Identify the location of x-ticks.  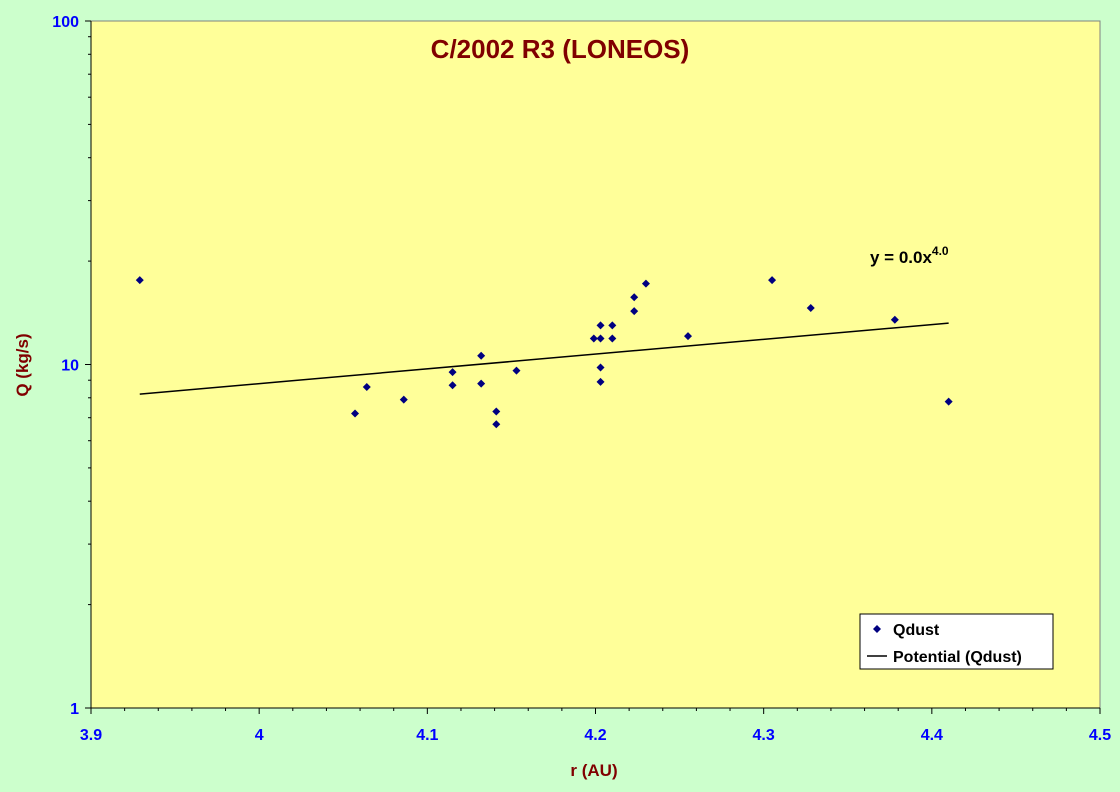
(595, 710).